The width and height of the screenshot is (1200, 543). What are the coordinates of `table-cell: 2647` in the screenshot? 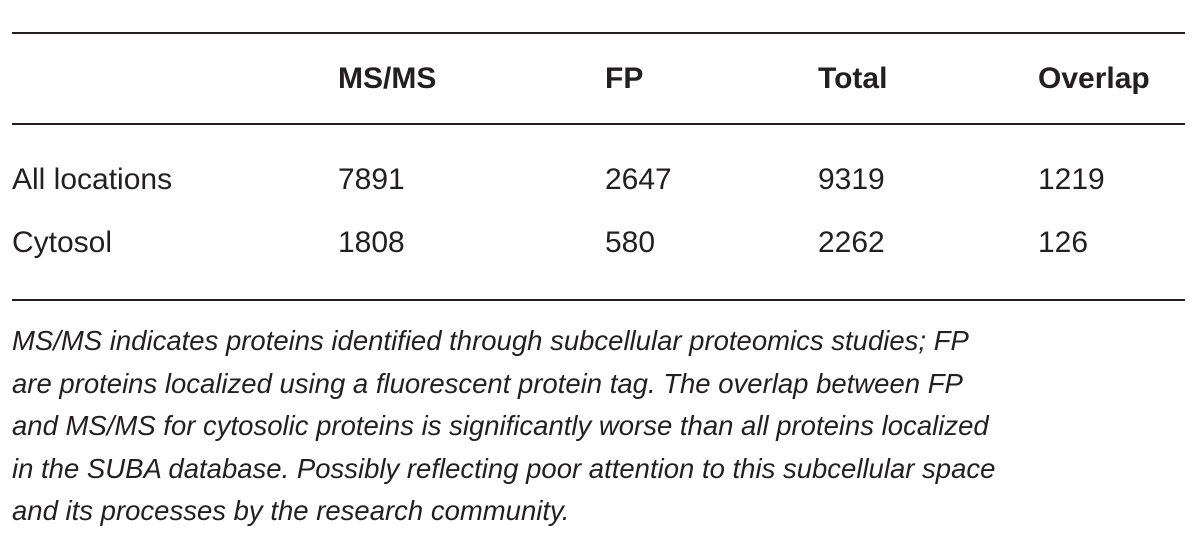 It's located at (638, 179).